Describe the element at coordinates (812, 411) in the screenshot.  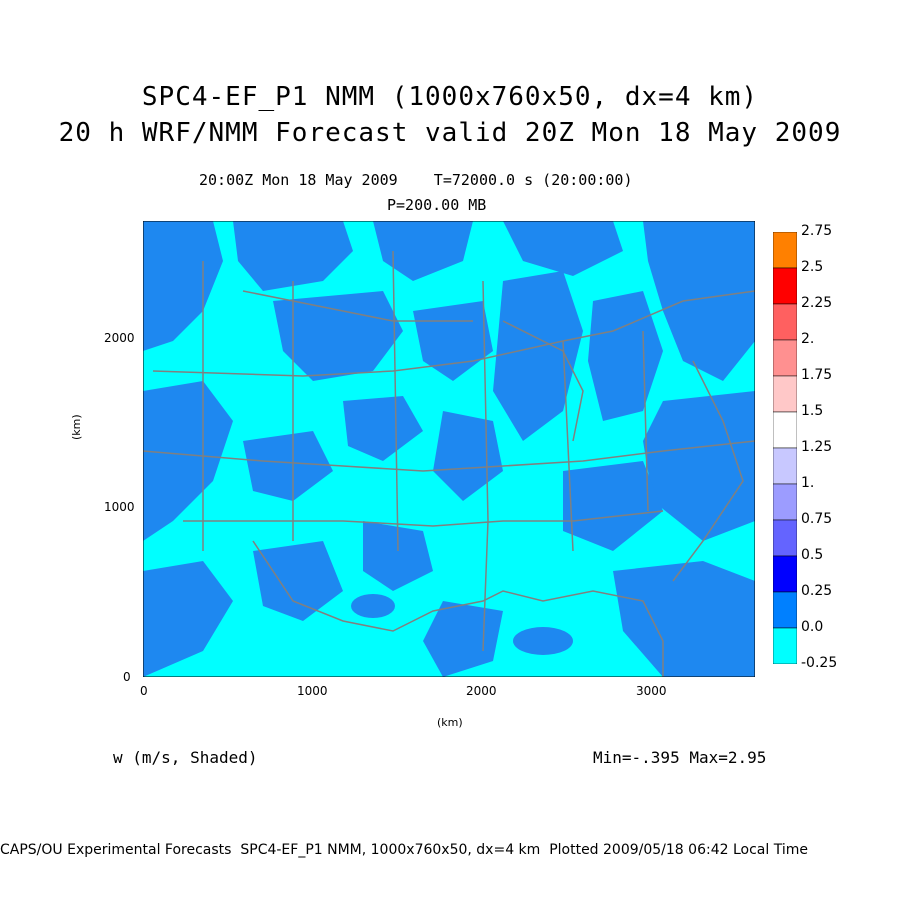
I see `colorbar-label: 1.5` at that location.